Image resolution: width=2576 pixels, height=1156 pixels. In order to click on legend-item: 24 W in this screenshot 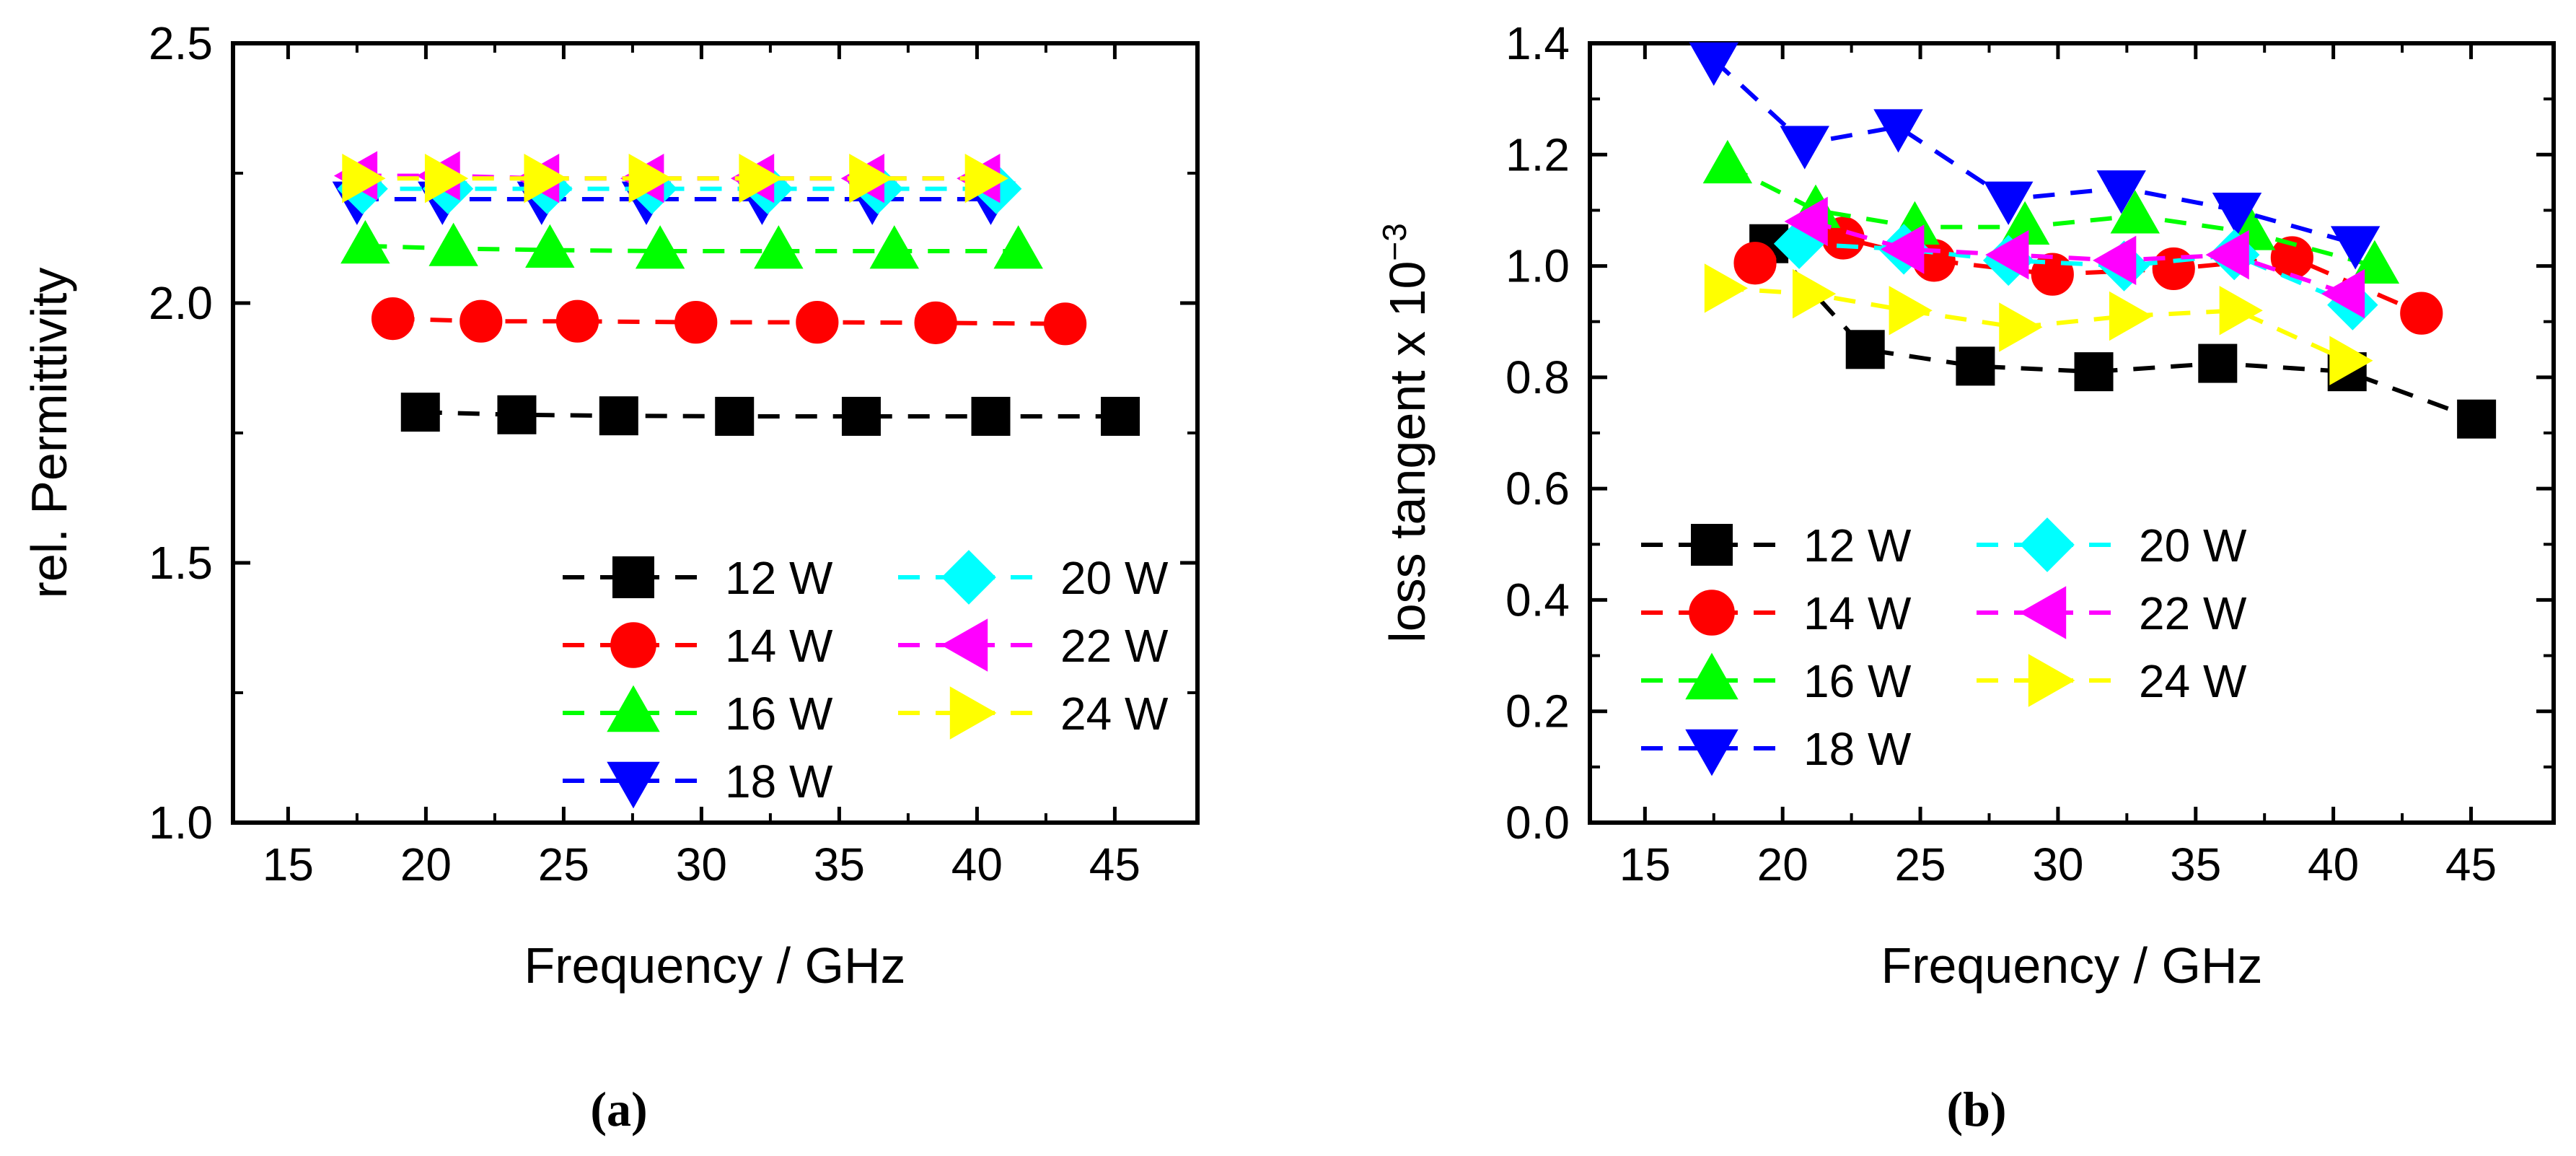, I will do `click(1033, 713)`.